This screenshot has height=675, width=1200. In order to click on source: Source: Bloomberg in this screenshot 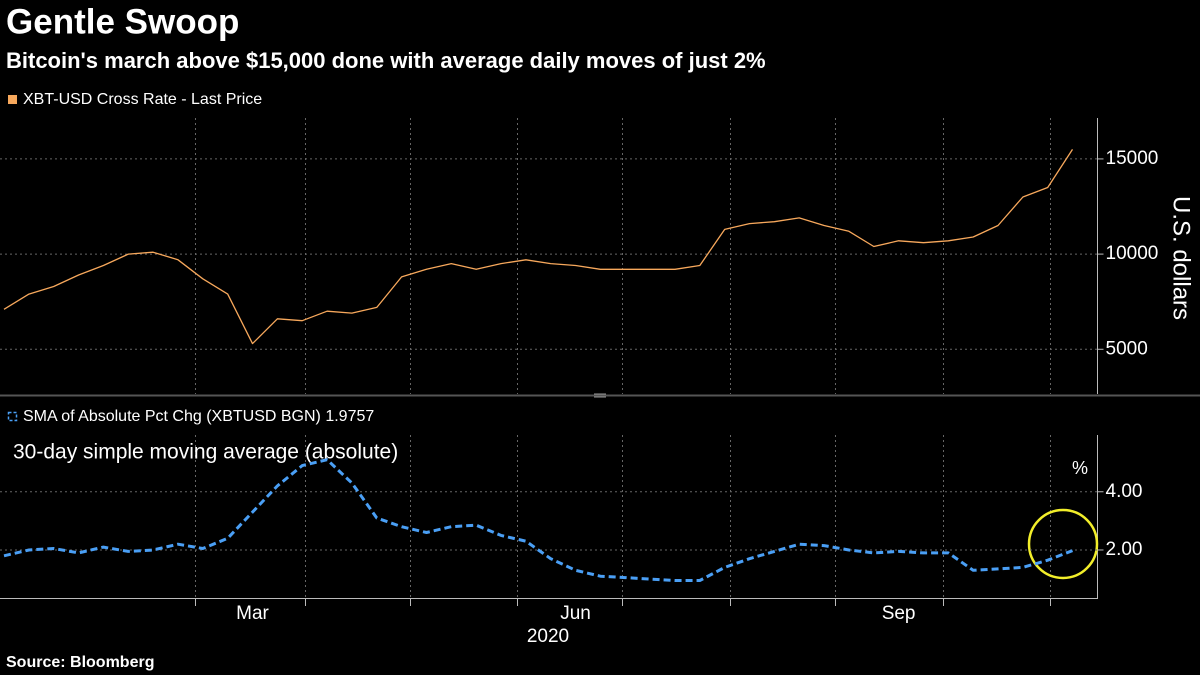, I will do `click(80, 662)`.